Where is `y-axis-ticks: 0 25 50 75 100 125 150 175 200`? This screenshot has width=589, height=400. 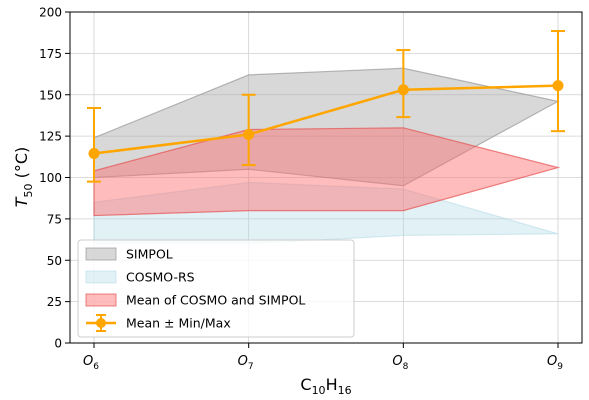 y-axis-ticks: 0 25 50 75 100 125 150 175 200 is located at coordinates (54, 178).